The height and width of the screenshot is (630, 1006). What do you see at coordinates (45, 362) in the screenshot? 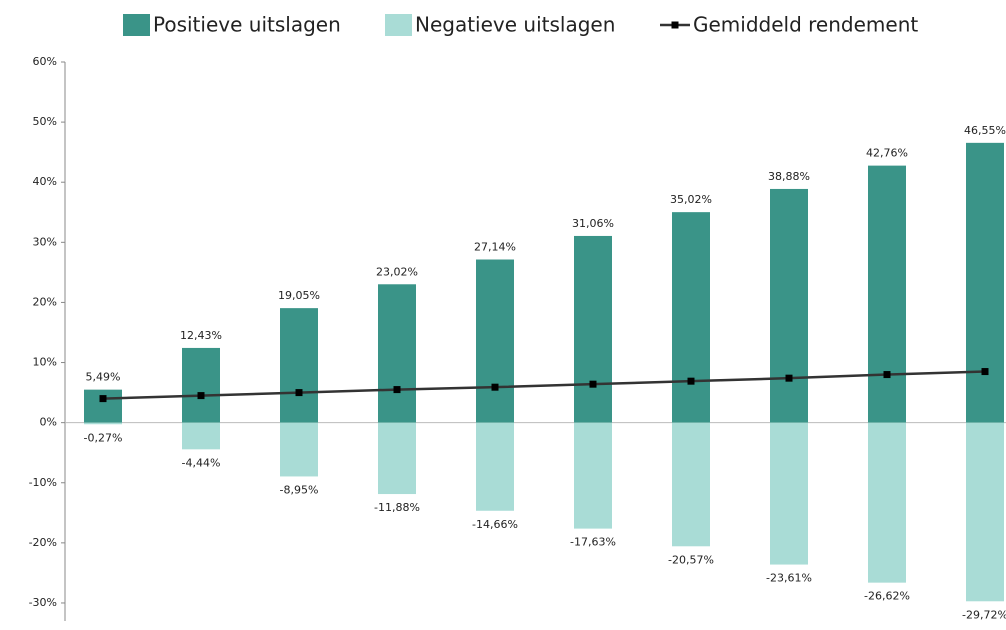
I see `y-tick-label: 10%` at bounding box center [45, 362].